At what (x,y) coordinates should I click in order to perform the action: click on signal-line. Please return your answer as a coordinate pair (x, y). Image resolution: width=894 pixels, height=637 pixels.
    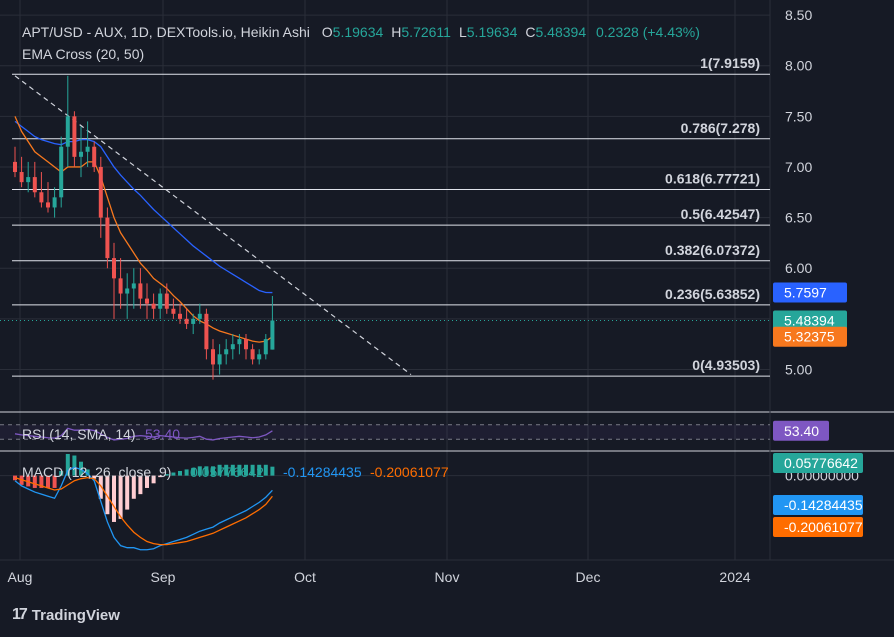
    Looking at the image, I should click on (143, 511).